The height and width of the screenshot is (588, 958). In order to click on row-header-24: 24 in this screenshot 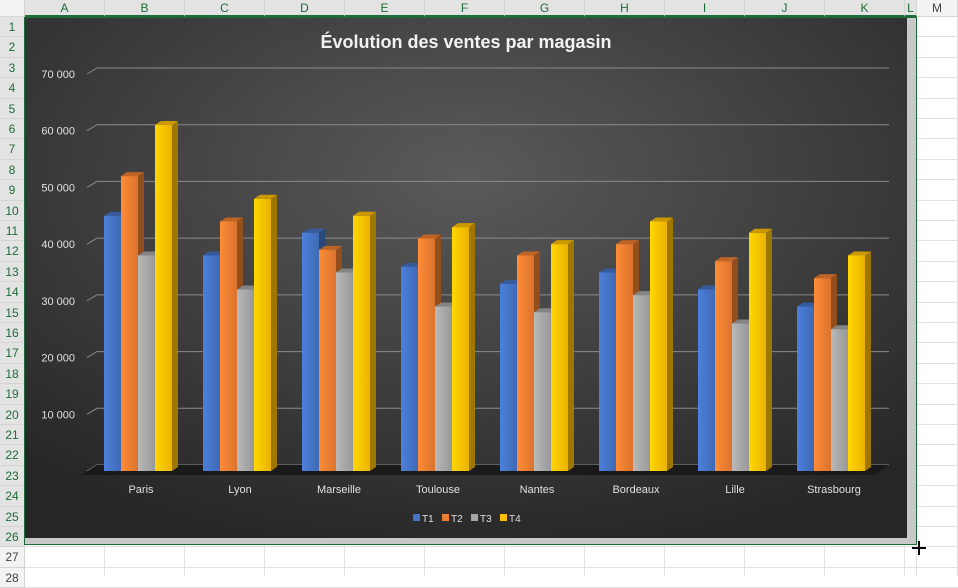, I will do `click(12, 496)`.